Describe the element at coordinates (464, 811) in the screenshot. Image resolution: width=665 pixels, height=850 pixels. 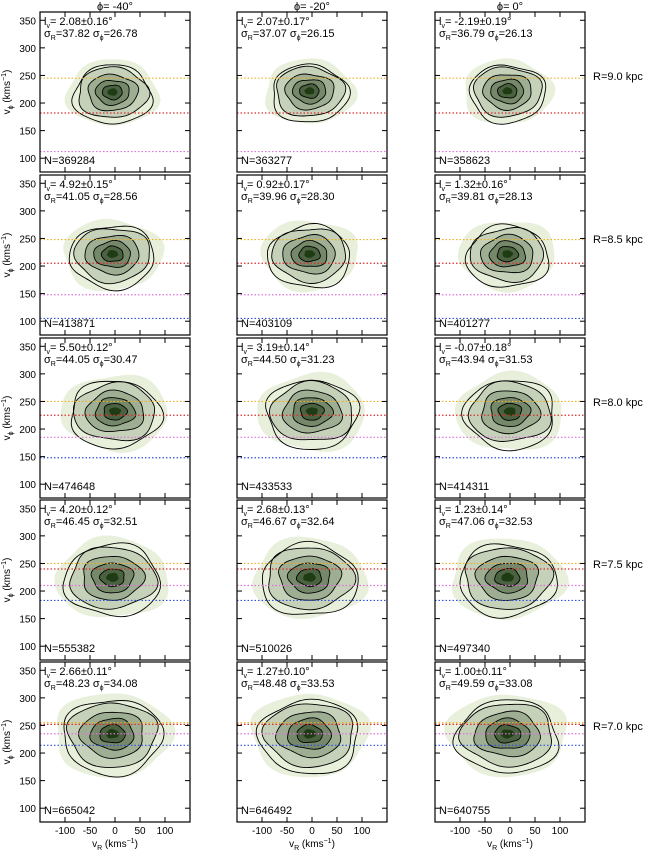
I see `panel-star-count: N=640755` at that location.